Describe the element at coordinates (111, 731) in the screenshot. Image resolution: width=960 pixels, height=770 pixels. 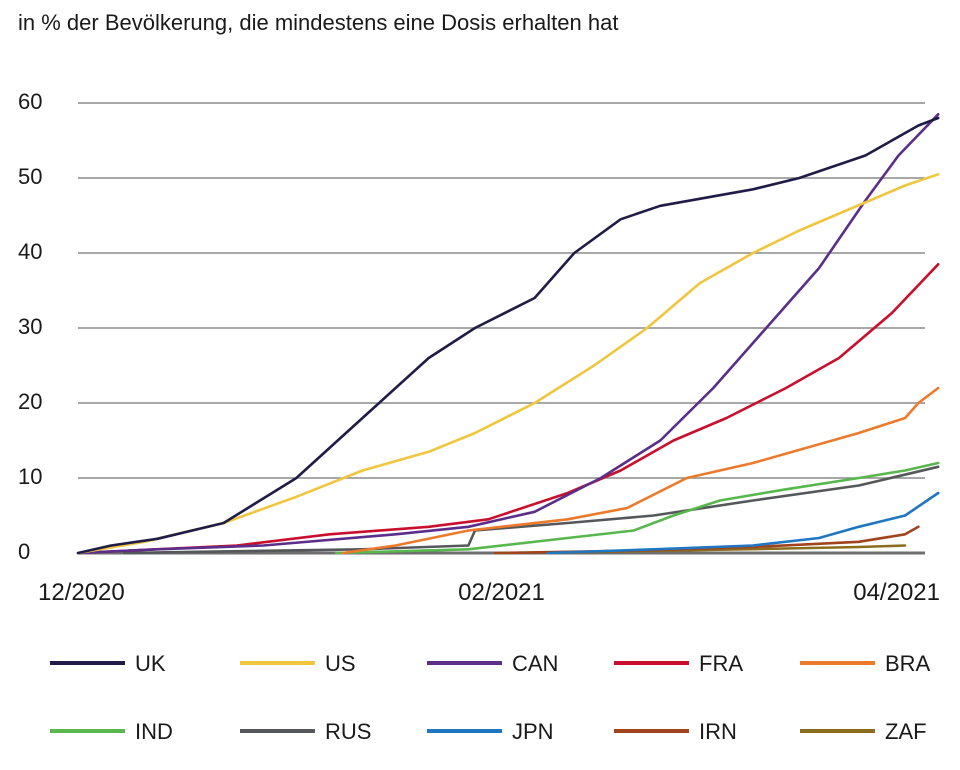
I see `legend-item-ind: IND` at that location.